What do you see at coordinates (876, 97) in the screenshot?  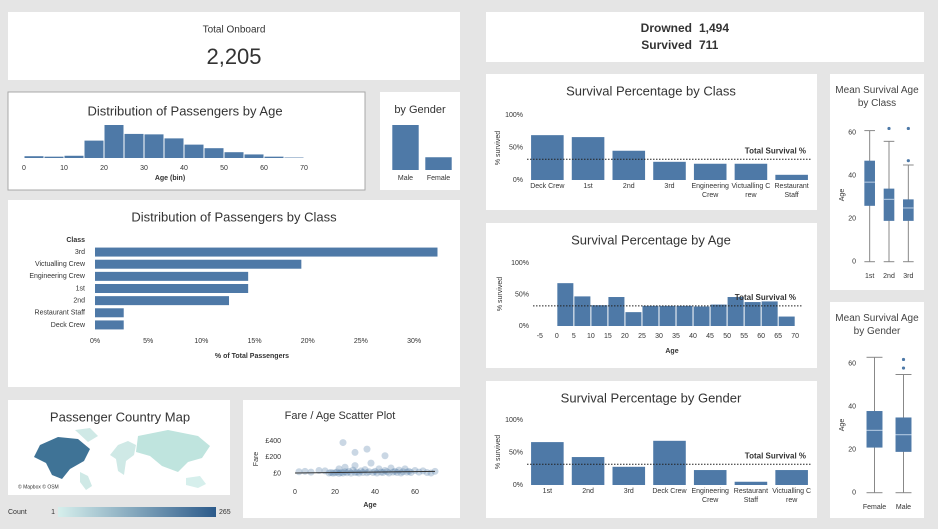 I see `chart-title-box: Mean Survival Age by Class` at bounding box center [876, 97].